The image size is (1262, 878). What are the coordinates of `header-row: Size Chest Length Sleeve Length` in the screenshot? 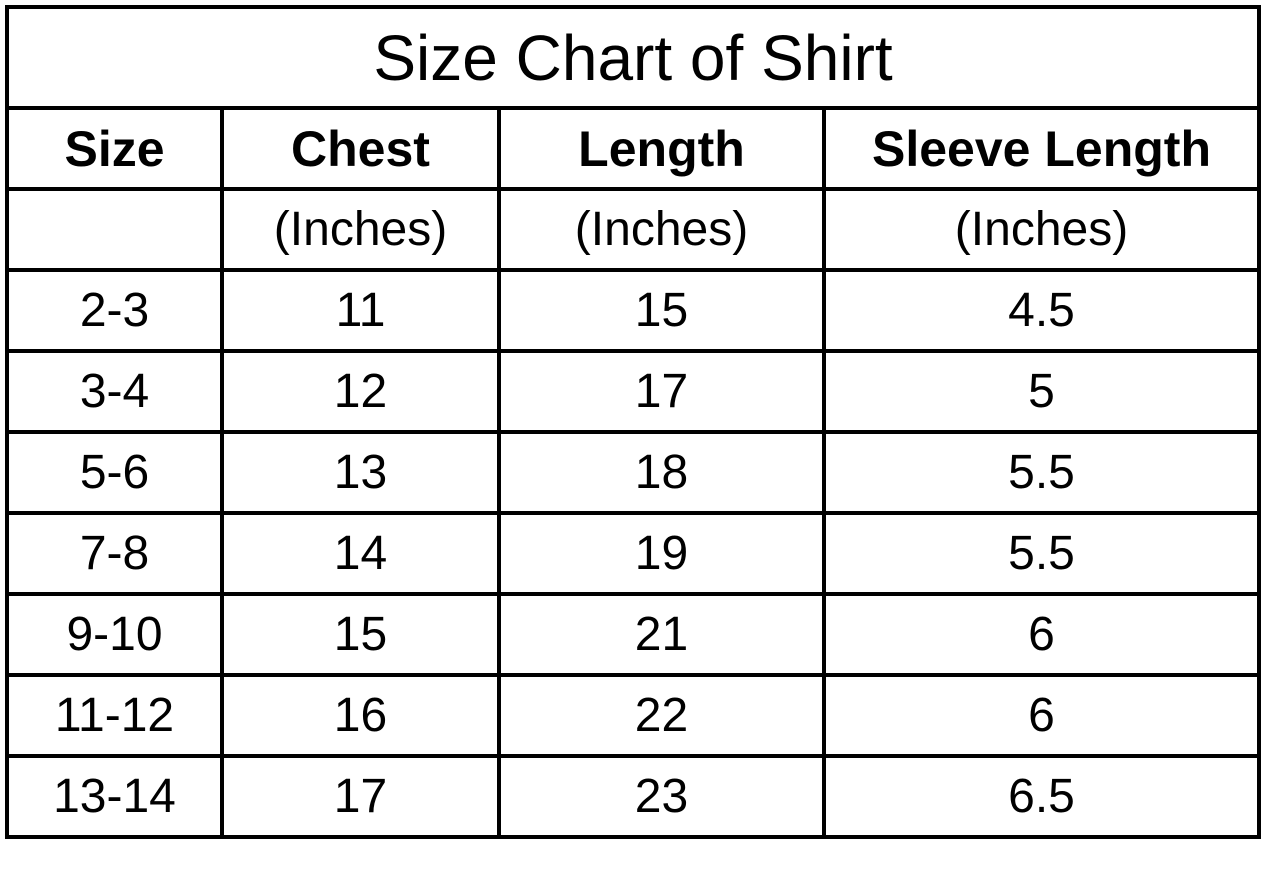 It's located at (633, 148).